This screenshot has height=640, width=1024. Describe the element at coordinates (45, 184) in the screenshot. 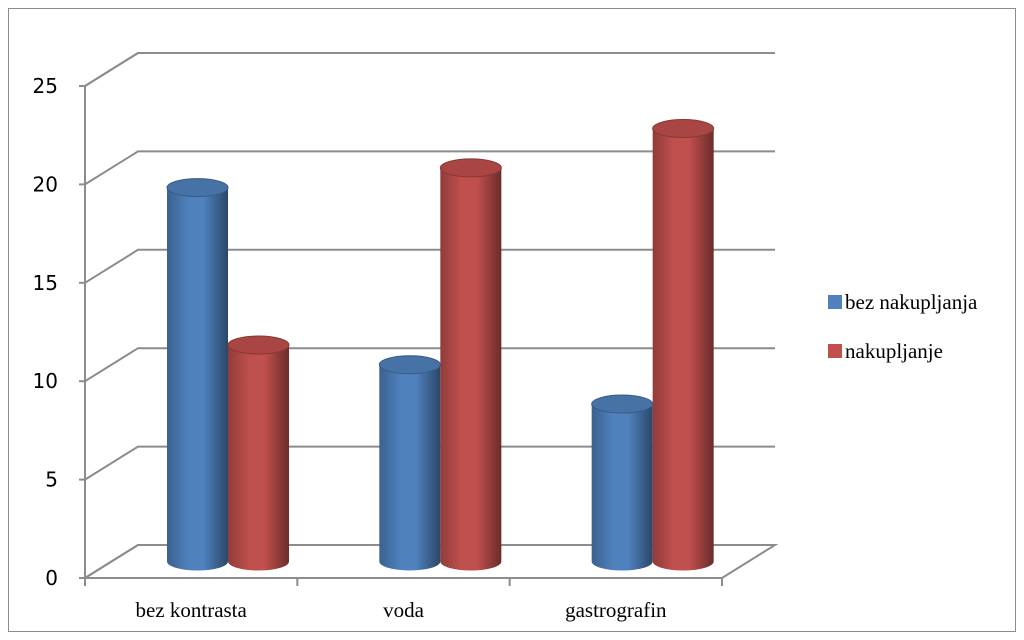

I see `y-tick-label: 20` at that location.